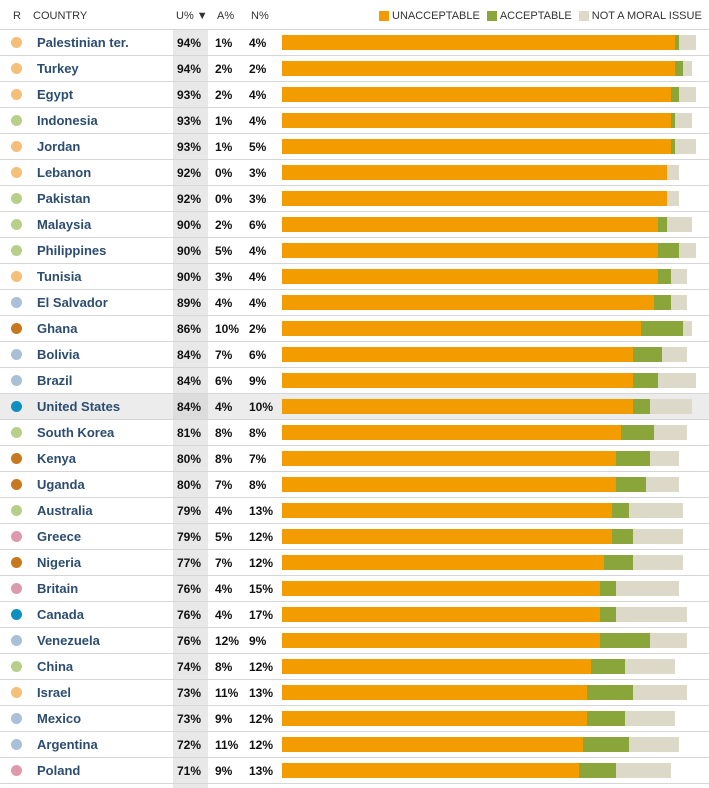 Image resolution: width=709 pixels, height=788 pixels. What do you see at coordinates (491, 744) in the screenshot?
I see `stacked-bar-argentina` at bounding box center [491, 744].